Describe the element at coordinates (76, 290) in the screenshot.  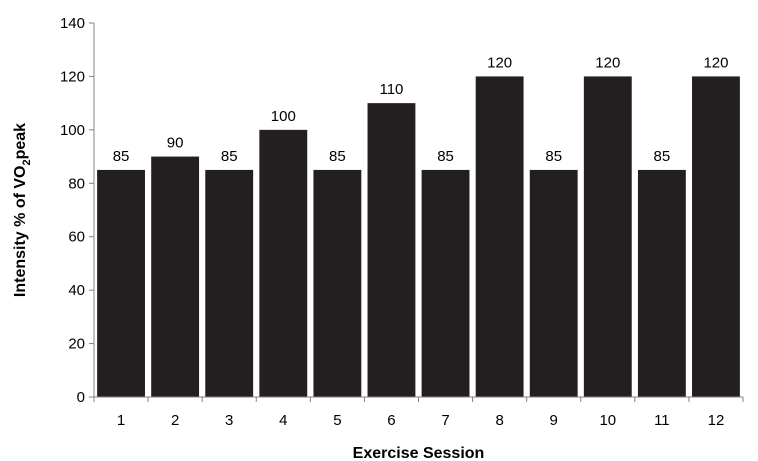
I see `y-tick-label: 40` at that location.